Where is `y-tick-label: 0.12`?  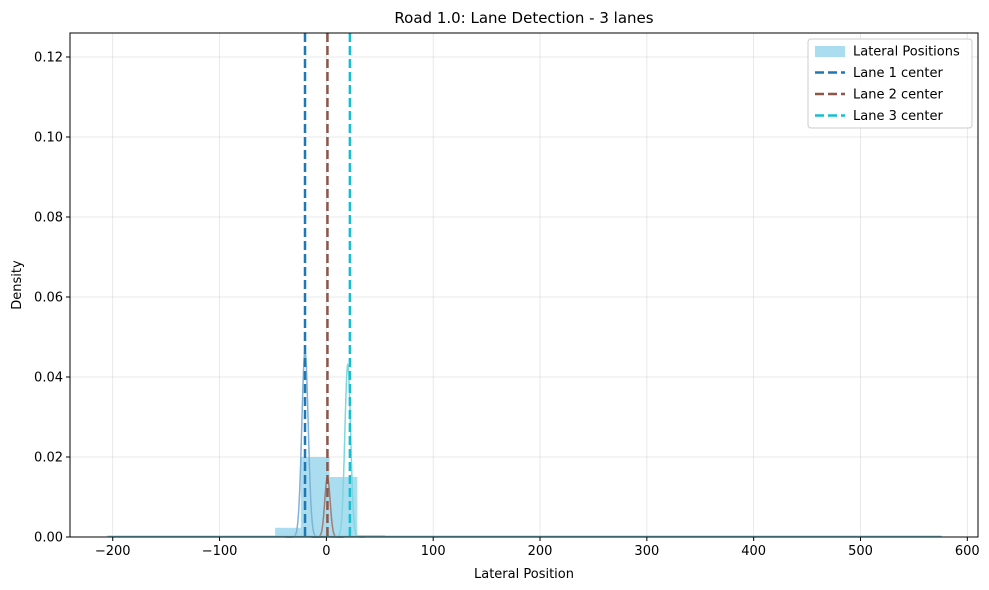
y-tick-label: 0.12 is located at coordinates (48, 58).